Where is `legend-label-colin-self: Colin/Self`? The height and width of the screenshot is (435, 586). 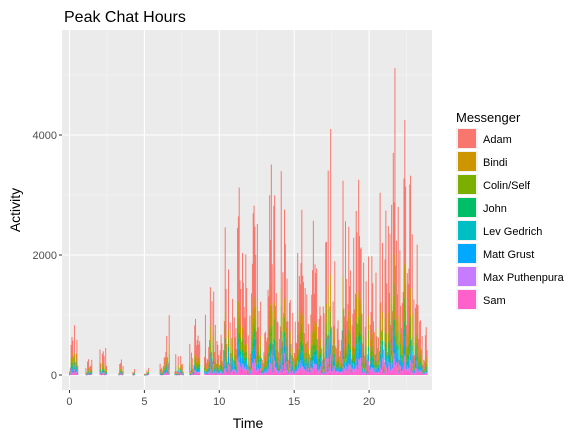 legend-label-colin-self: Colin/Self is located at coordinates (507, 186).